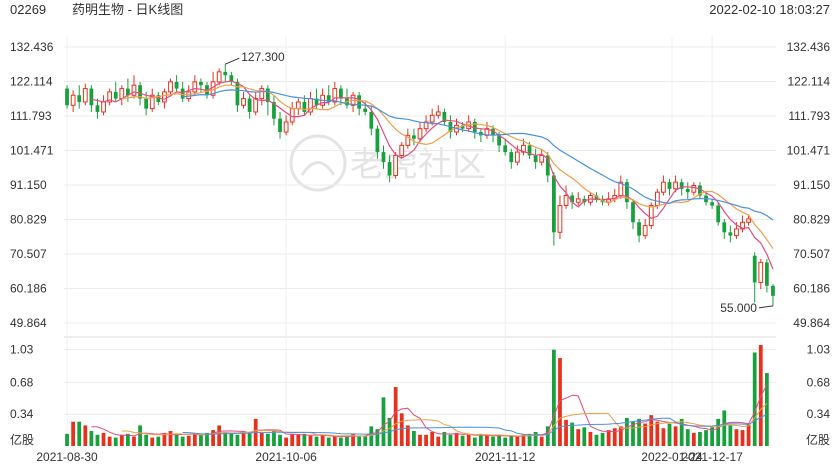  What do you see at coordinates (22, 414) in the screenshot?
I see `volume-tick-label: 0.34` at bounding box center [22, 414].